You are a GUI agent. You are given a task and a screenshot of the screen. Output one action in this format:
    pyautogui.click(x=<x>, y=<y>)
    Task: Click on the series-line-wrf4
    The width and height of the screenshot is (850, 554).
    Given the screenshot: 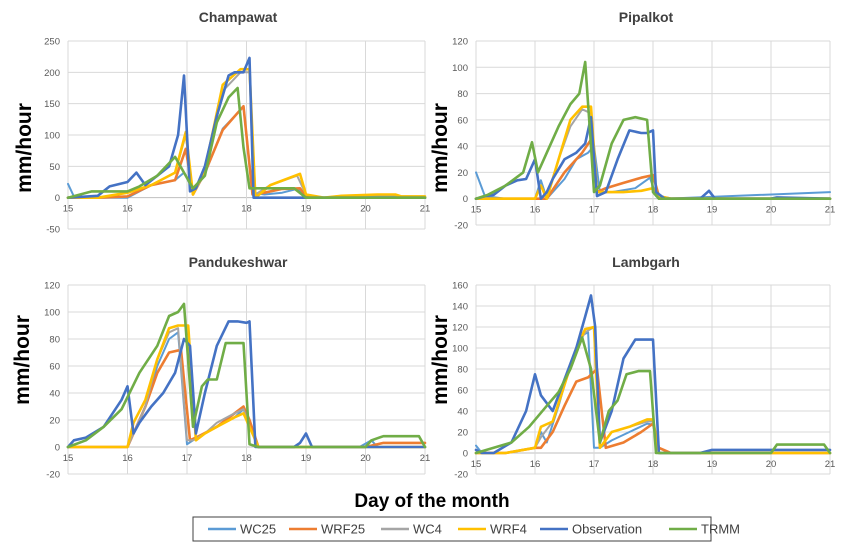 What is the action you would take?
    pyautogui.click(x=246, y=386)
    